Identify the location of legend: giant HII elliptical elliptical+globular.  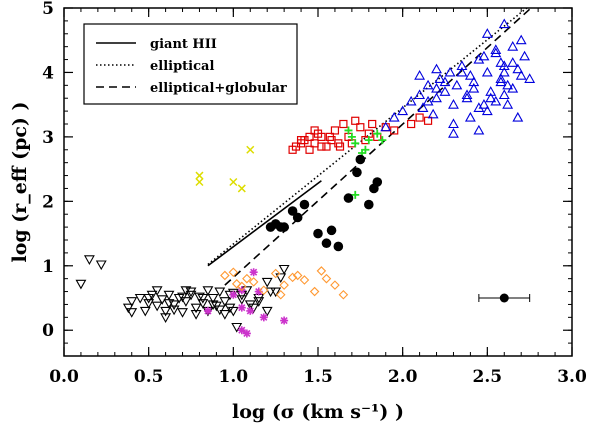
(190, 64).